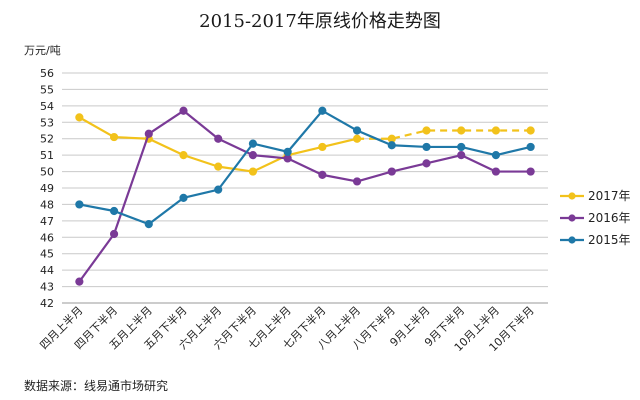 This screenshot has width=640, height=400. I want to click on data-source-note: 数据来源：线易通市场研究, so click(96, 385).